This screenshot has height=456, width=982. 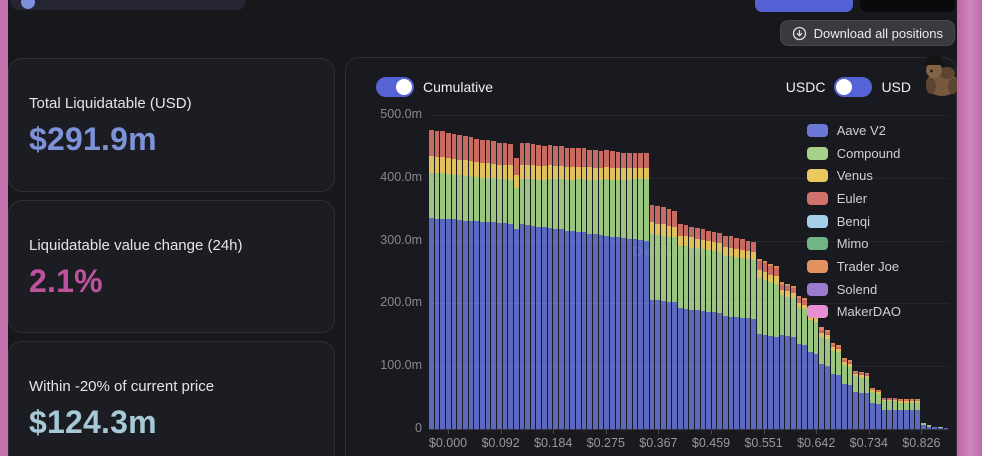 I want to click on legend-item: Solend, so click(x=853, y=289).